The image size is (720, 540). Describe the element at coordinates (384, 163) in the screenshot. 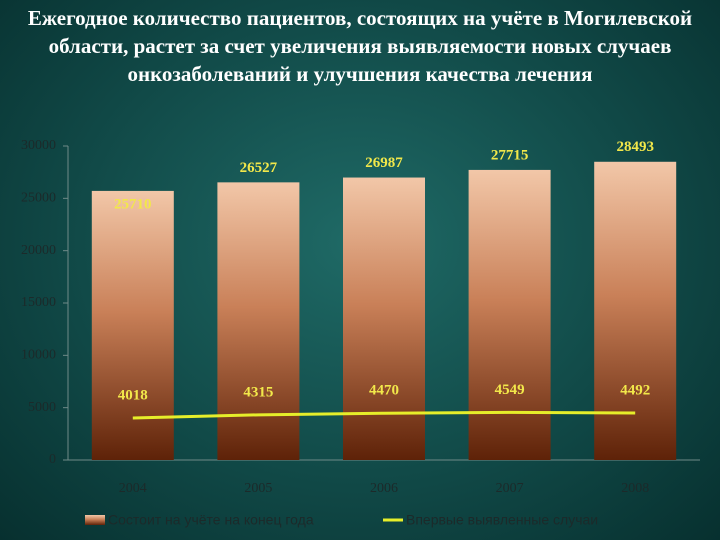

I see `bar-value-label: 26987` at that location.